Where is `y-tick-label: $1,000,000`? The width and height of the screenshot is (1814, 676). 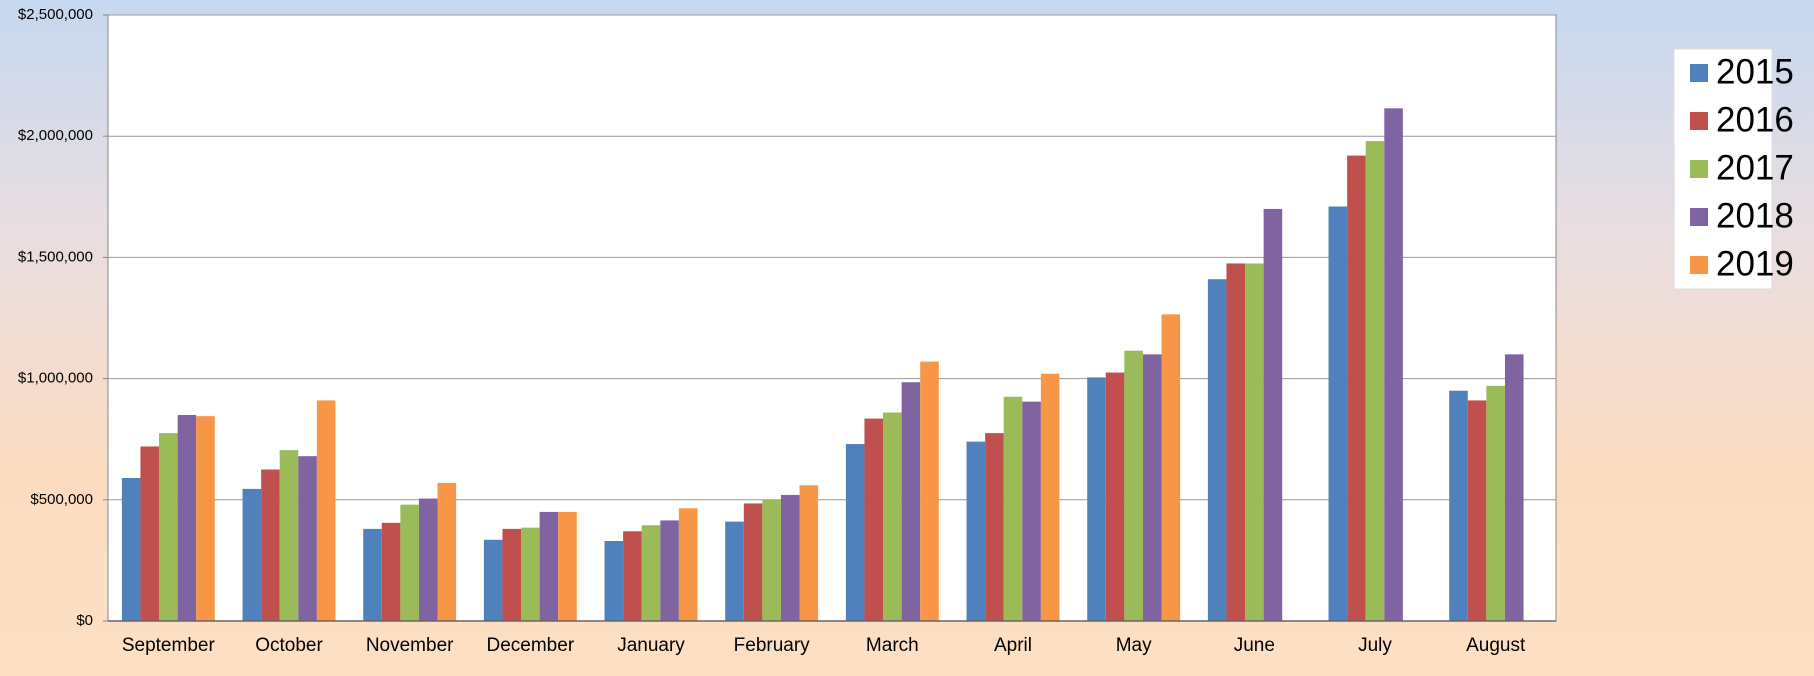
y-tick-label: $1,000,000 is located at coordinates (55, 378).